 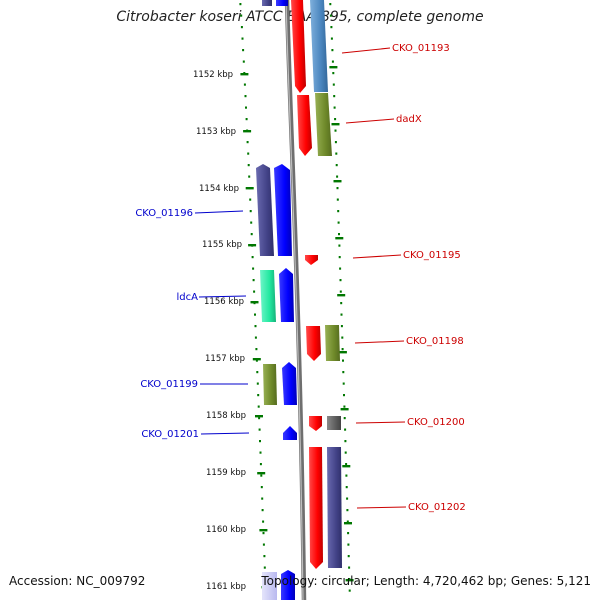 What do you see at coordinates (409, 119) in the screenshot?
I see `gene-label-dadx: dadX` at bounding box center [409, 119].